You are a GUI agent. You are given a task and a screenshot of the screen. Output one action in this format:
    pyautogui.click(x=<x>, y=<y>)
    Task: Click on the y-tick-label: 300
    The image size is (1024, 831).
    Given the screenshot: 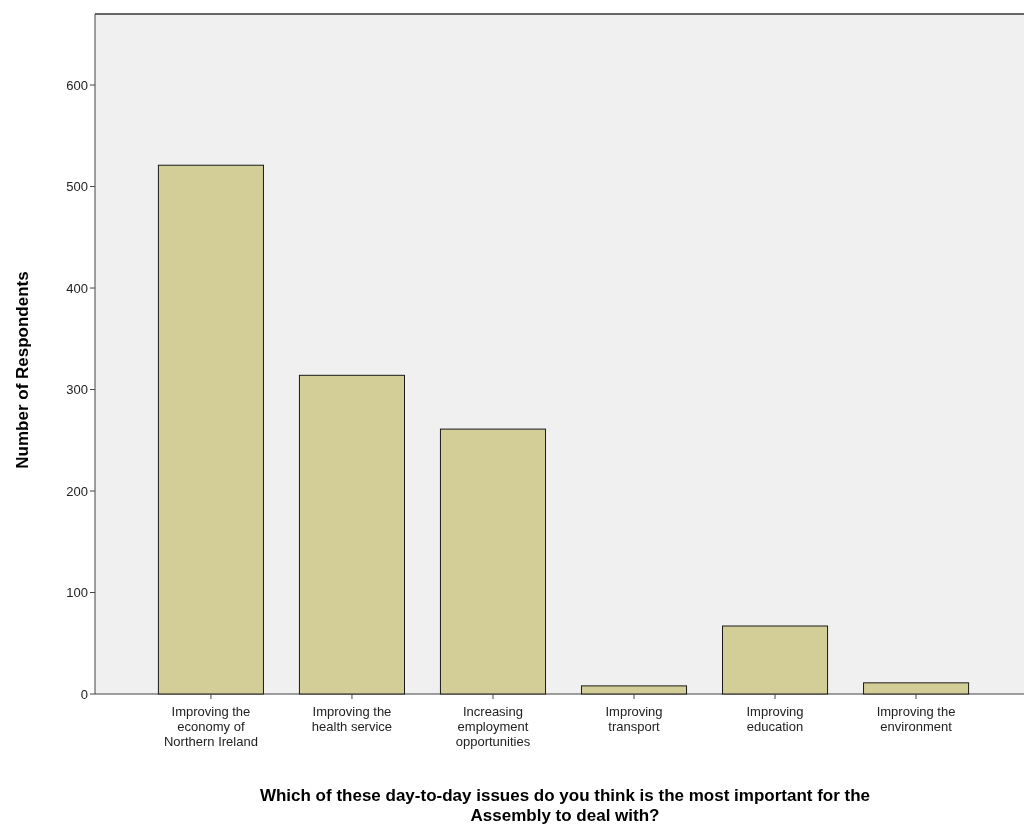 What is the action you would take?
    pyautogui.click(x=77, y=390)
    